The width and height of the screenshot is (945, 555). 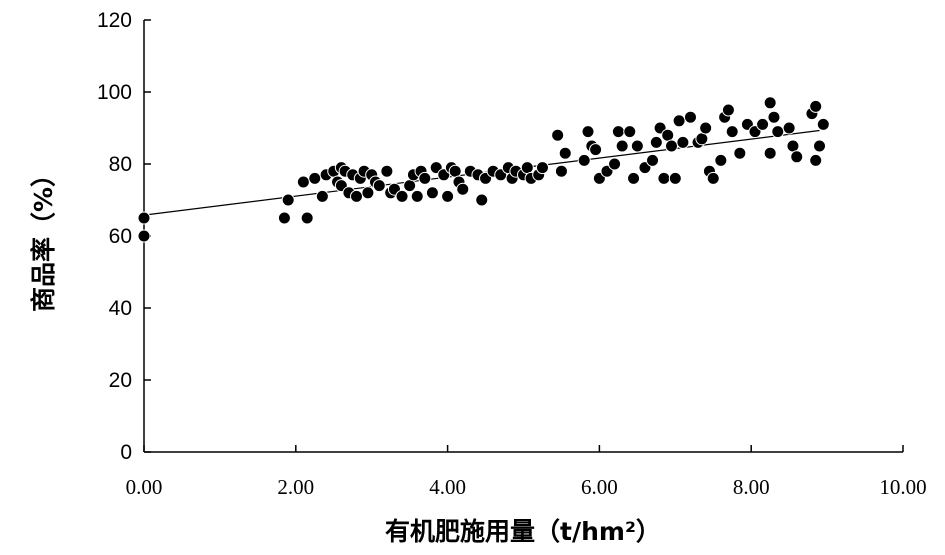 What do you see at coordinates (114, 20) in the screenshot?
I see `y-tick-label: 120` at bounding box center [114, 20].